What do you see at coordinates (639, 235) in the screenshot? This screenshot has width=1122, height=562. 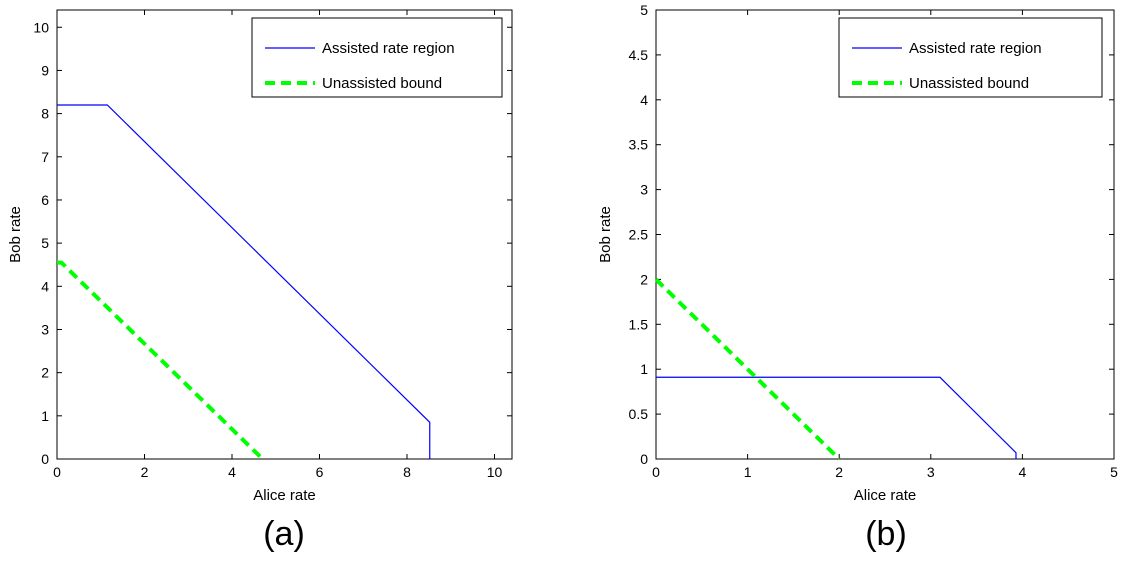 I see `y-tick-label: 2.5` at bounding box center [639, 235].